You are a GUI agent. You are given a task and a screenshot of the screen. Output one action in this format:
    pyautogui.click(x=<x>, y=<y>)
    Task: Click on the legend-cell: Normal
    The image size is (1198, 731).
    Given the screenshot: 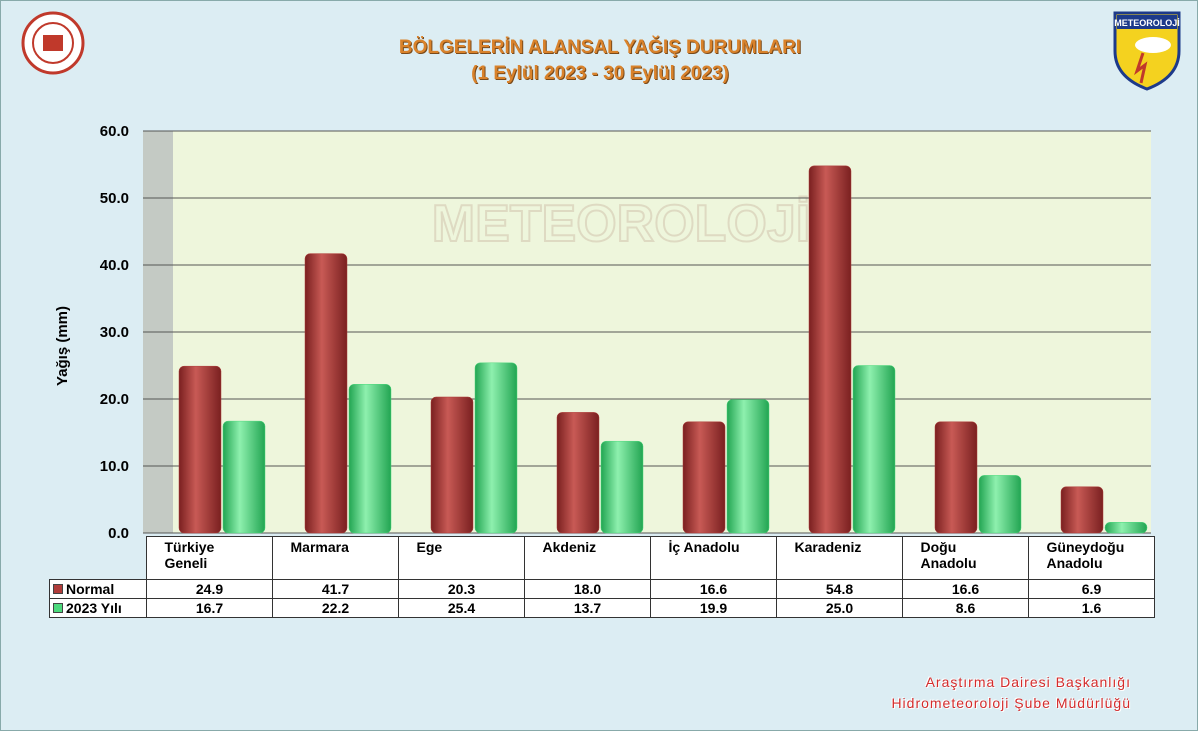 What is the action you would take?
    pyautogui.click(x=98, y=589)
    